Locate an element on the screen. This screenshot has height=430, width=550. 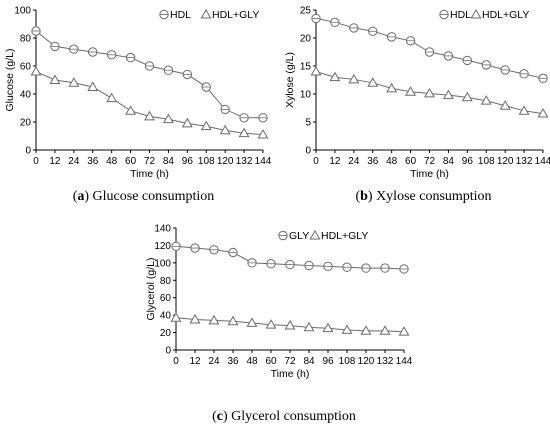
chart-a-series-0-line is located at coordinates (149, 74).